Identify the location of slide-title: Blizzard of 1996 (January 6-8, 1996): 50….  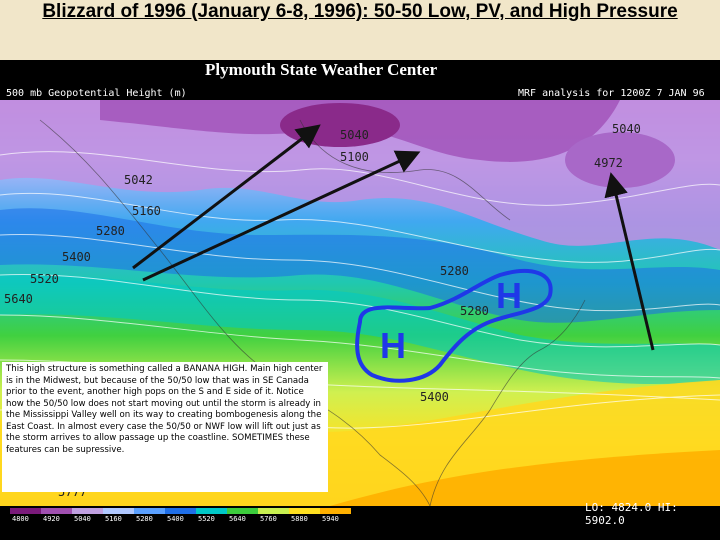
(360, 31).